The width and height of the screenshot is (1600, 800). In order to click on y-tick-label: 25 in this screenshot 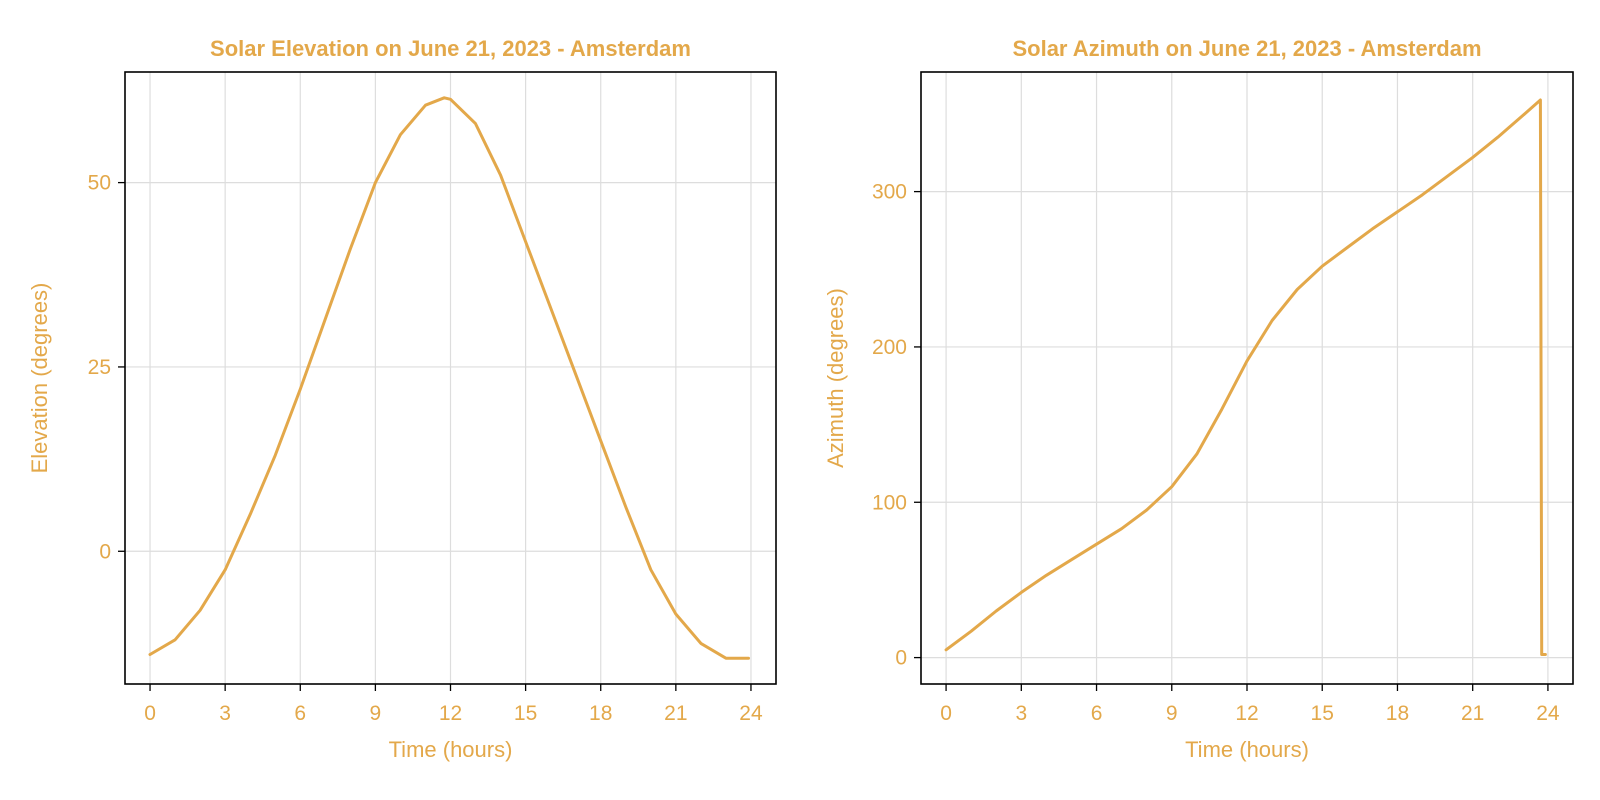, I will do `click(99, 367)`.